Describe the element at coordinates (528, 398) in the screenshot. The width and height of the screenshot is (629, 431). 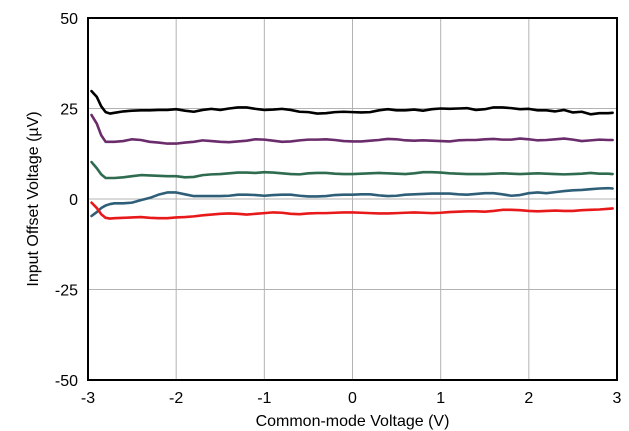
I see `x-tick-label: 2` at that location.